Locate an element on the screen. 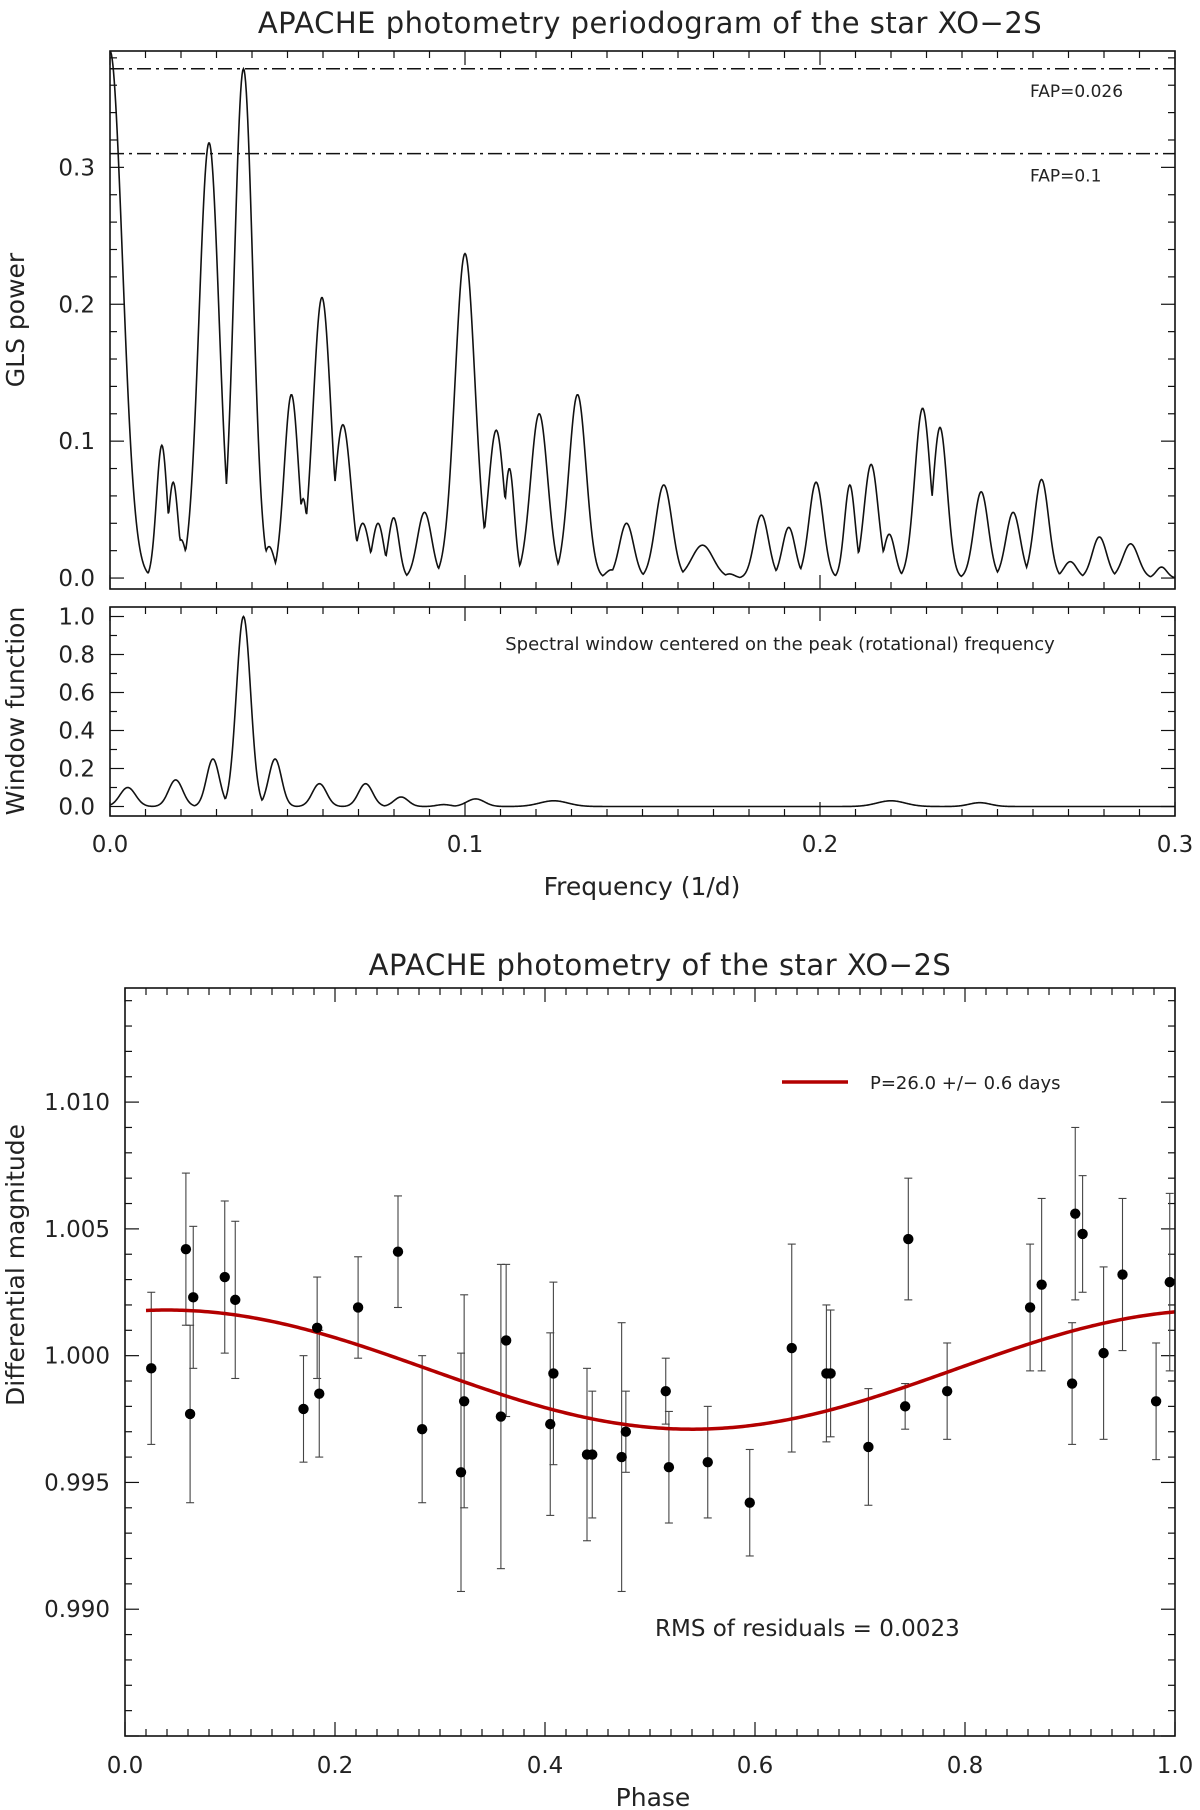 The height and width of the screenshot is (1810, 1200). frequency-xtick-label: 0.3 is located at coordinates (1175, 845).